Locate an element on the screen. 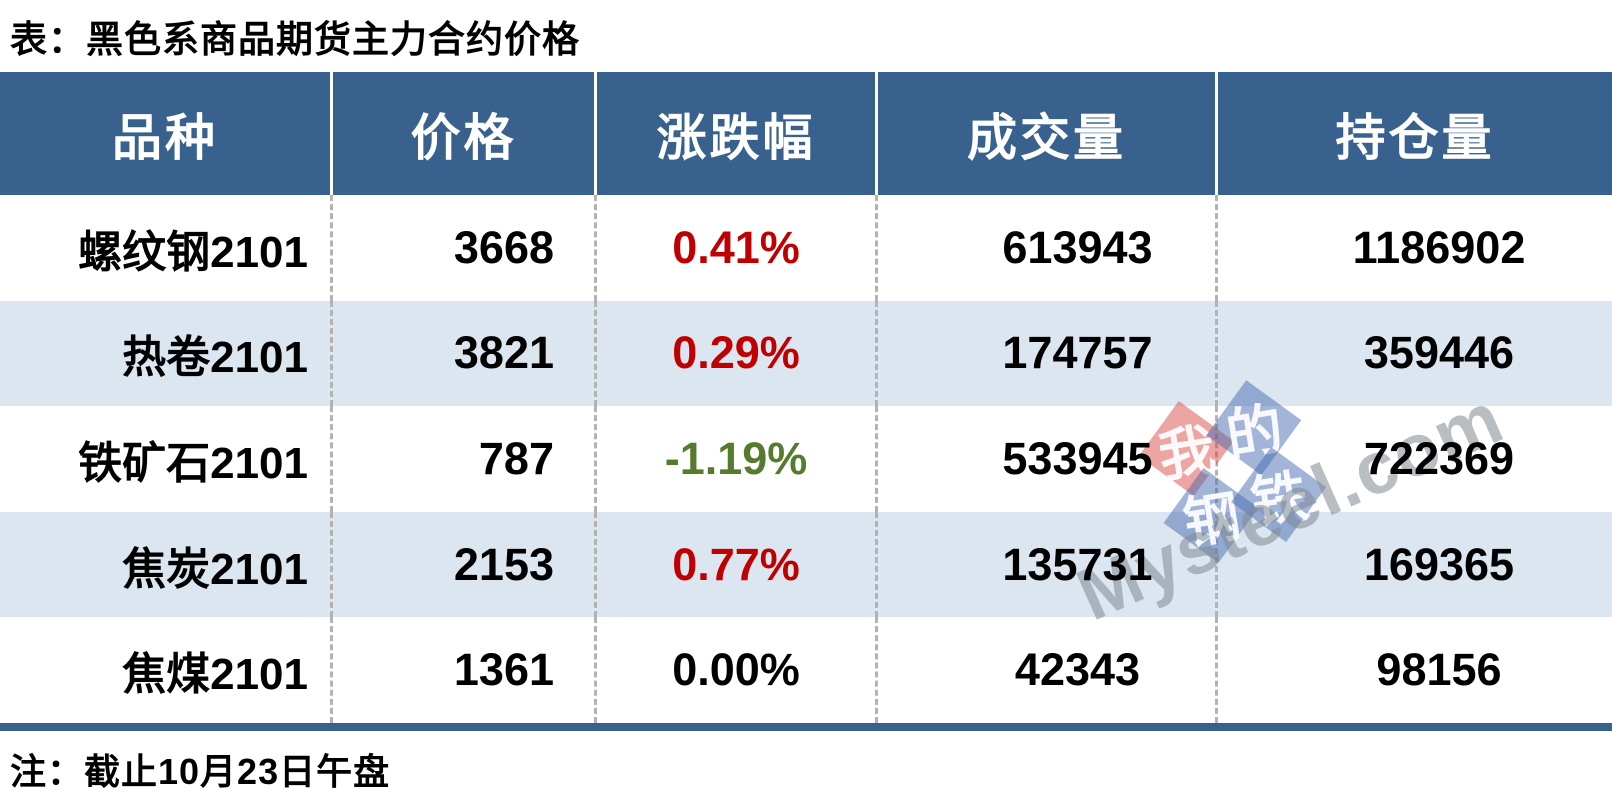  change-cell: -1.19% is located at coordinates (737, 459).